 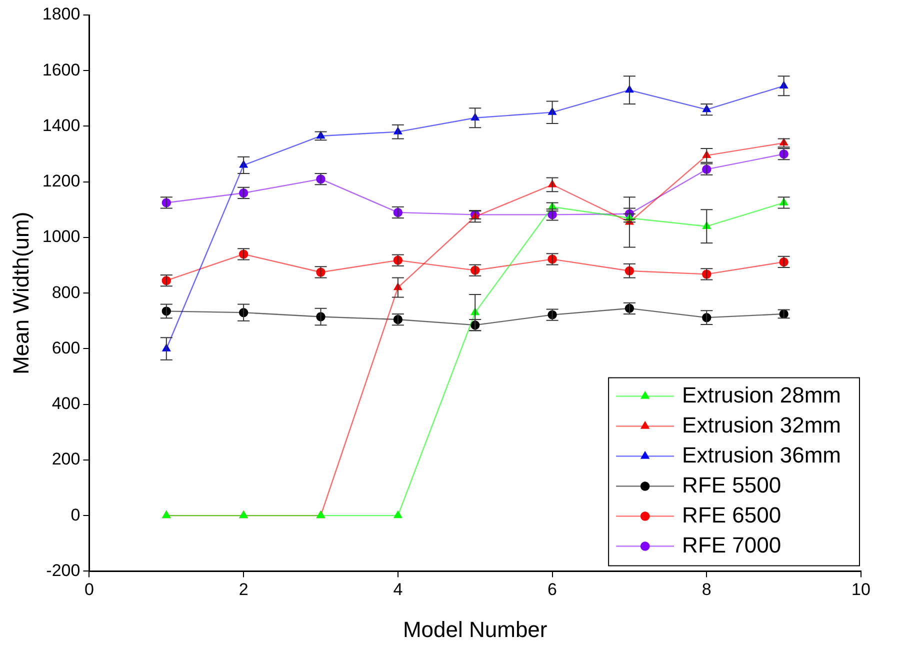 What do you see at coordinates (61, 125) in the screenshot?
I see `y-tick-label: 1400` at bounding box center [61, 125].